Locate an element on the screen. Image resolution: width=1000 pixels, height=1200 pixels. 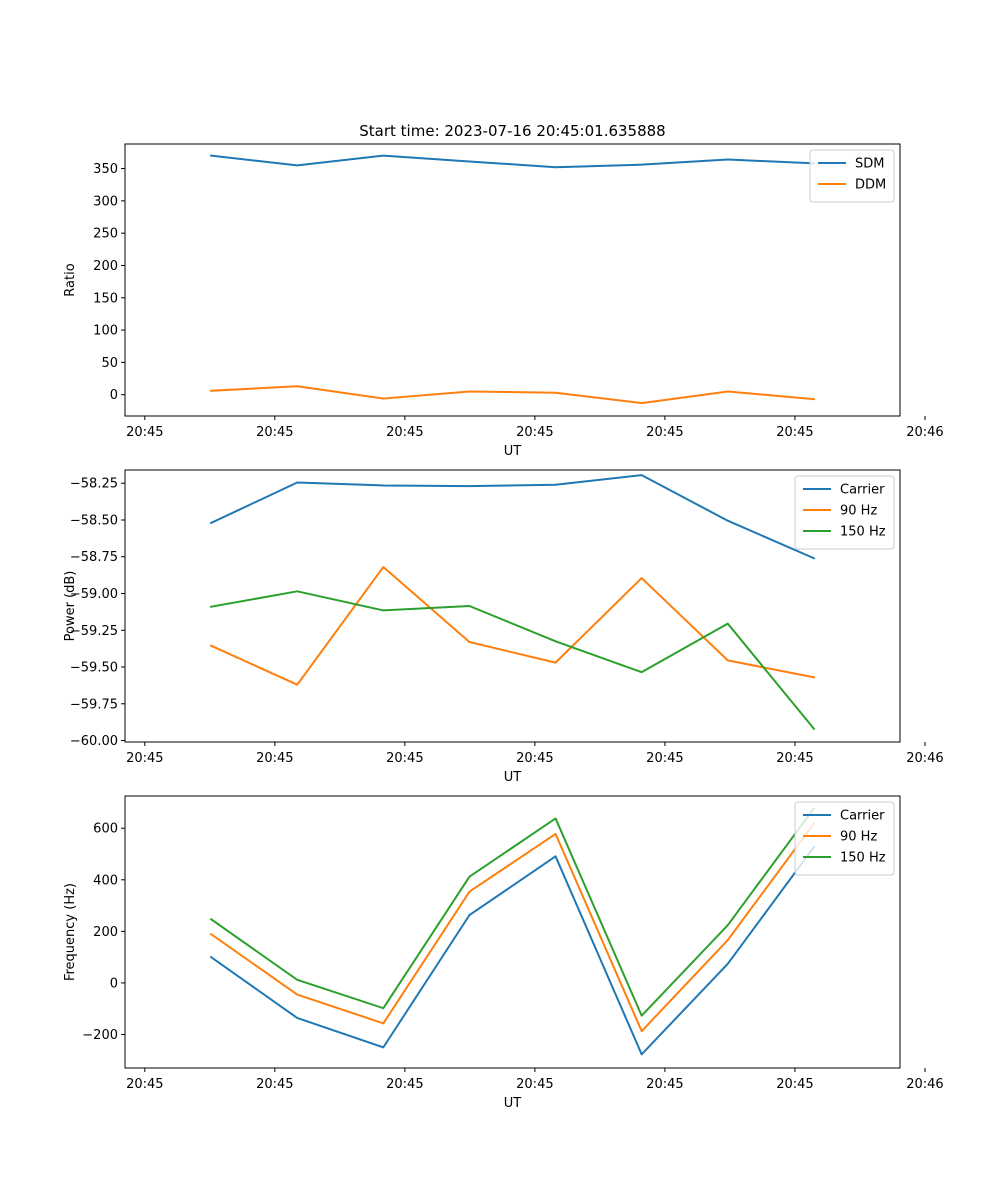
y-tick-label: 100 is located at coordinates (105, 331).